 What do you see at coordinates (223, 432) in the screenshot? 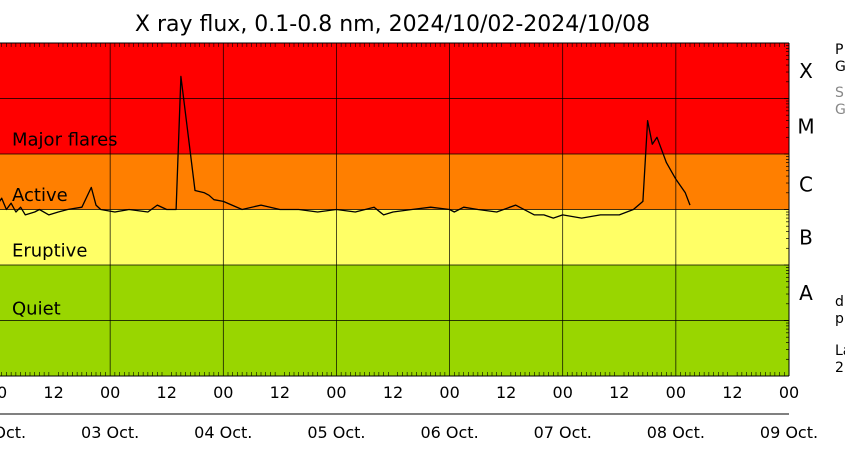
I see `x-day-label: 04 Oct.` at bounding box center [223, 432].